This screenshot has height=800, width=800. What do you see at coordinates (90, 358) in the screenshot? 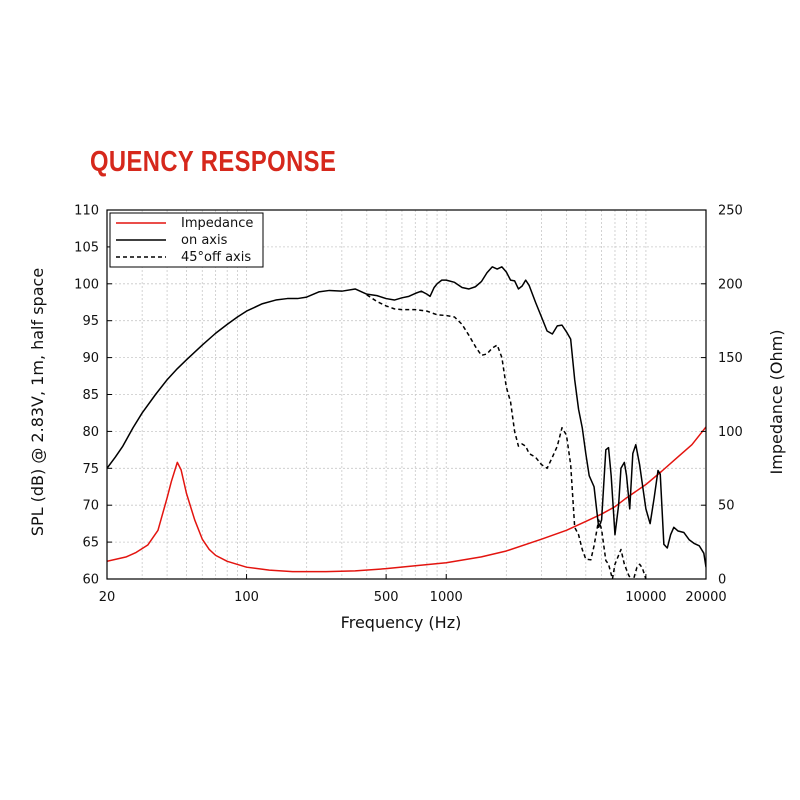
I see `y-tick-label: 90` at bounding box center [90, 358].